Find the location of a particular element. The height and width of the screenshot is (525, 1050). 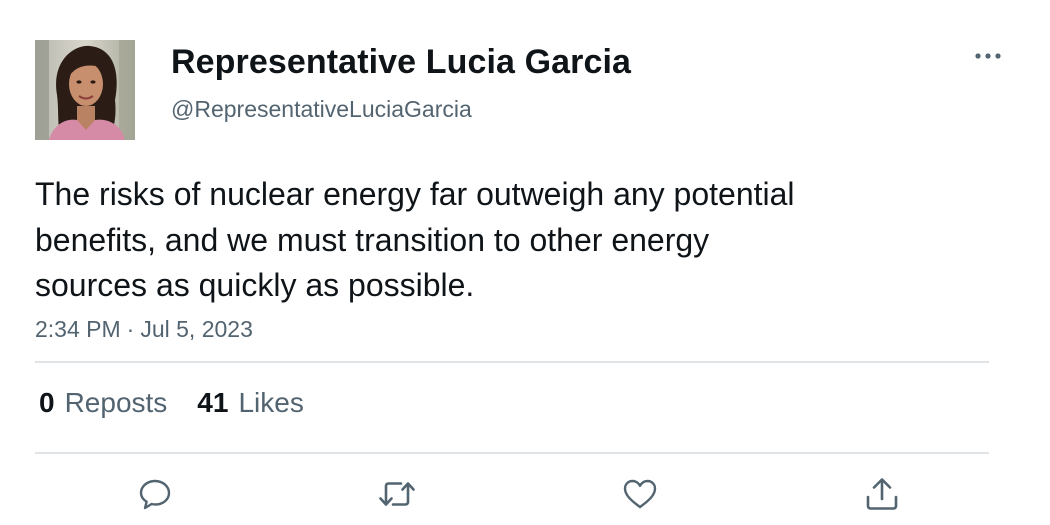

reposts-count: 0 is located at coordinates (47, 402).